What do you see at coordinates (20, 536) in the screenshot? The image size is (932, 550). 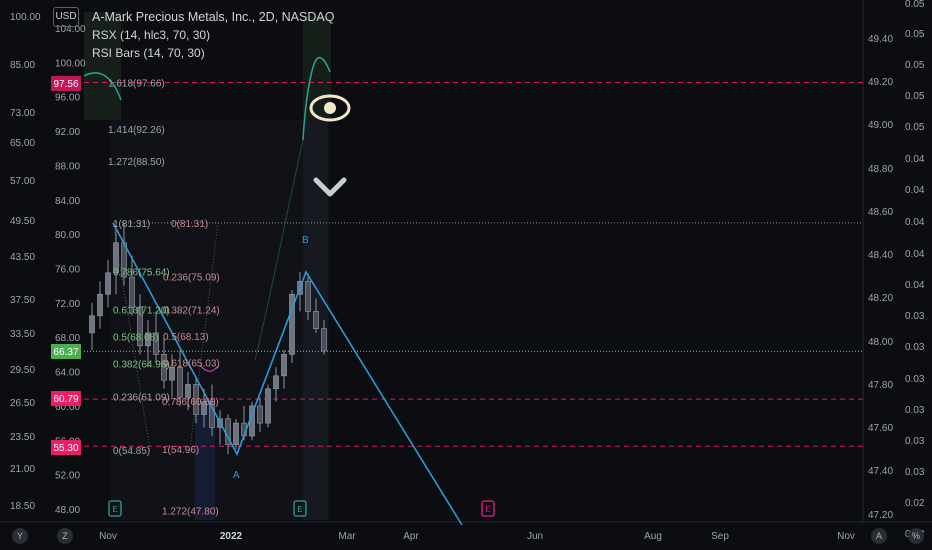 I see `y-button: Y` at bounding box center [20, 536].